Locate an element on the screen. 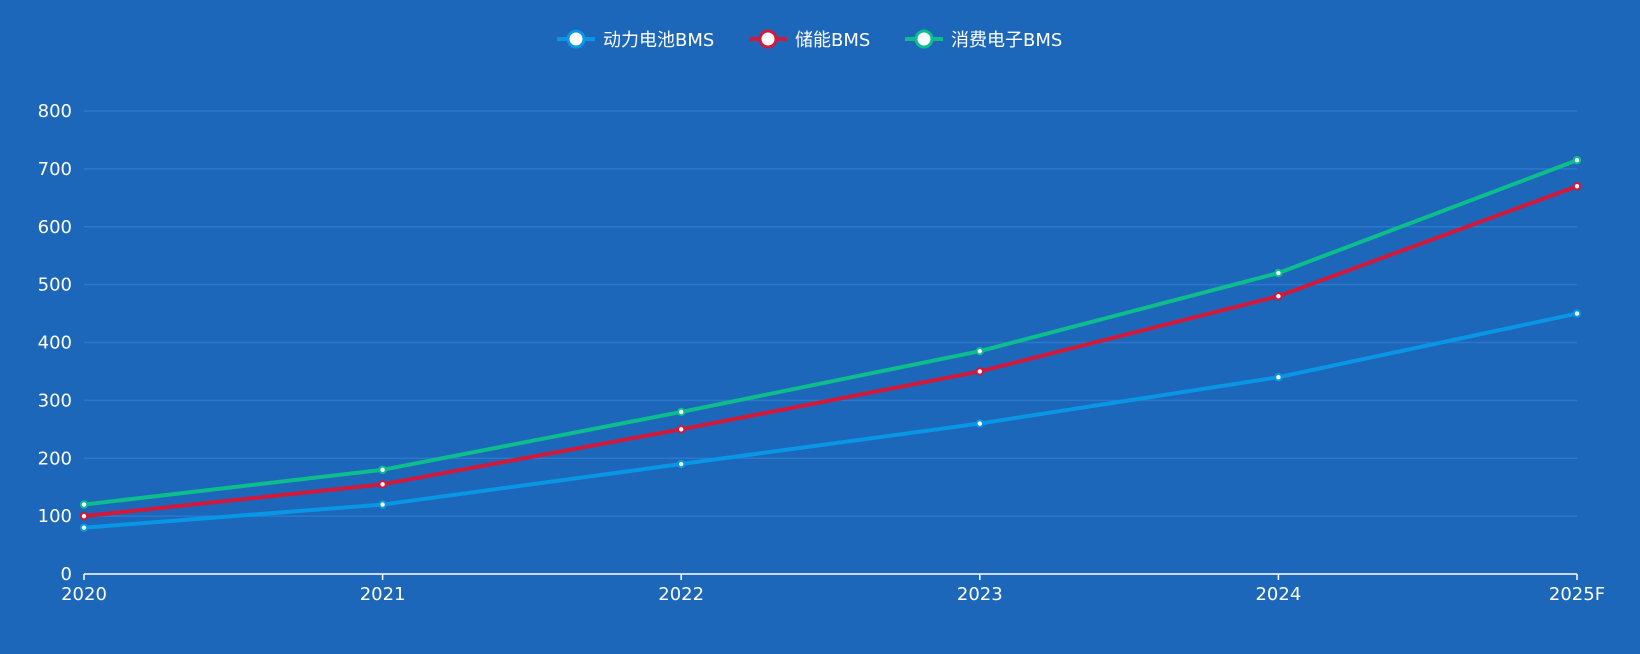 This screenshot has height=654, width=1640. x-tick-label: 2020 is located at coordinates (84, 594).